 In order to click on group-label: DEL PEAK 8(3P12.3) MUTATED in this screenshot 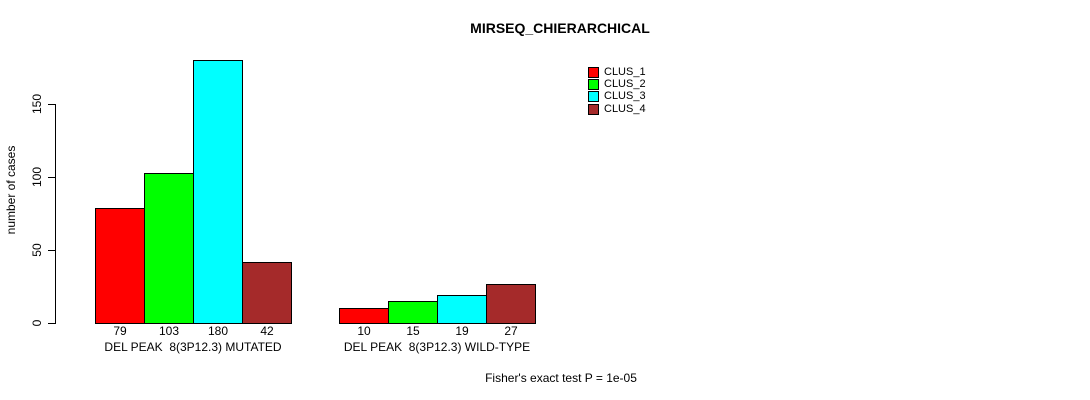, I will do `click(193, 347)`.